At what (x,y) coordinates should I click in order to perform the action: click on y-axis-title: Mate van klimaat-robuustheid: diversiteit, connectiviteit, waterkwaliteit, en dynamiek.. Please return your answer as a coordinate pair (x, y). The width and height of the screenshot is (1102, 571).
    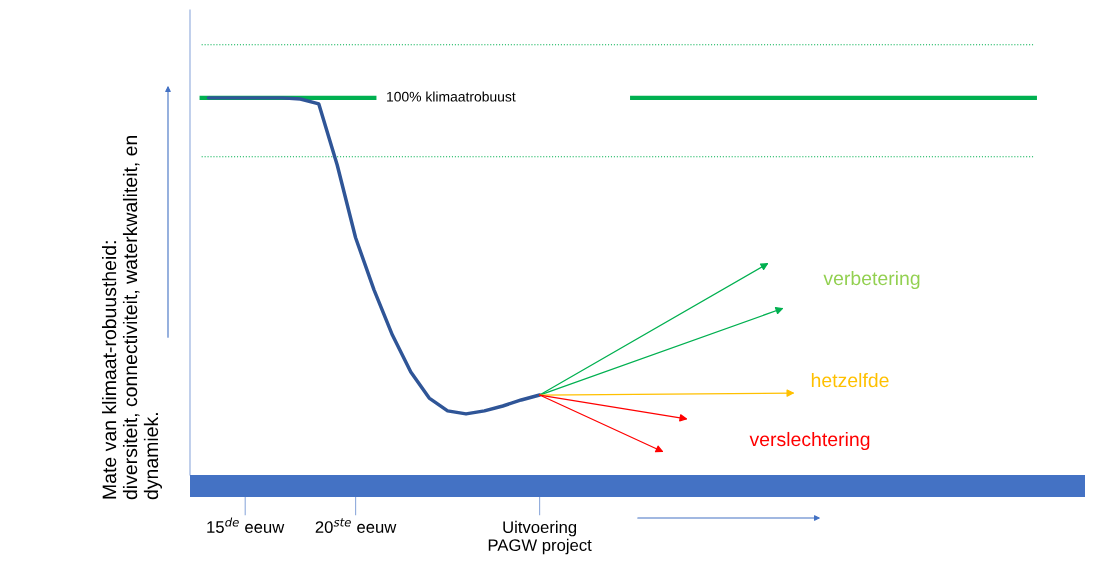
    Looking at the image, I should click on (131, 317).